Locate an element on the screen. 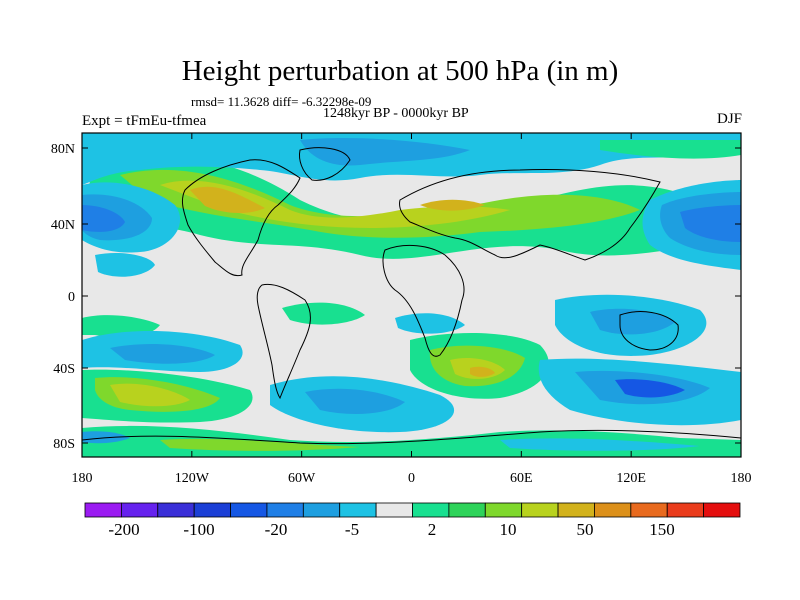 The width and height of the screenshot is (800, 600). sh-east-deep is located at coordinates (650, 388).